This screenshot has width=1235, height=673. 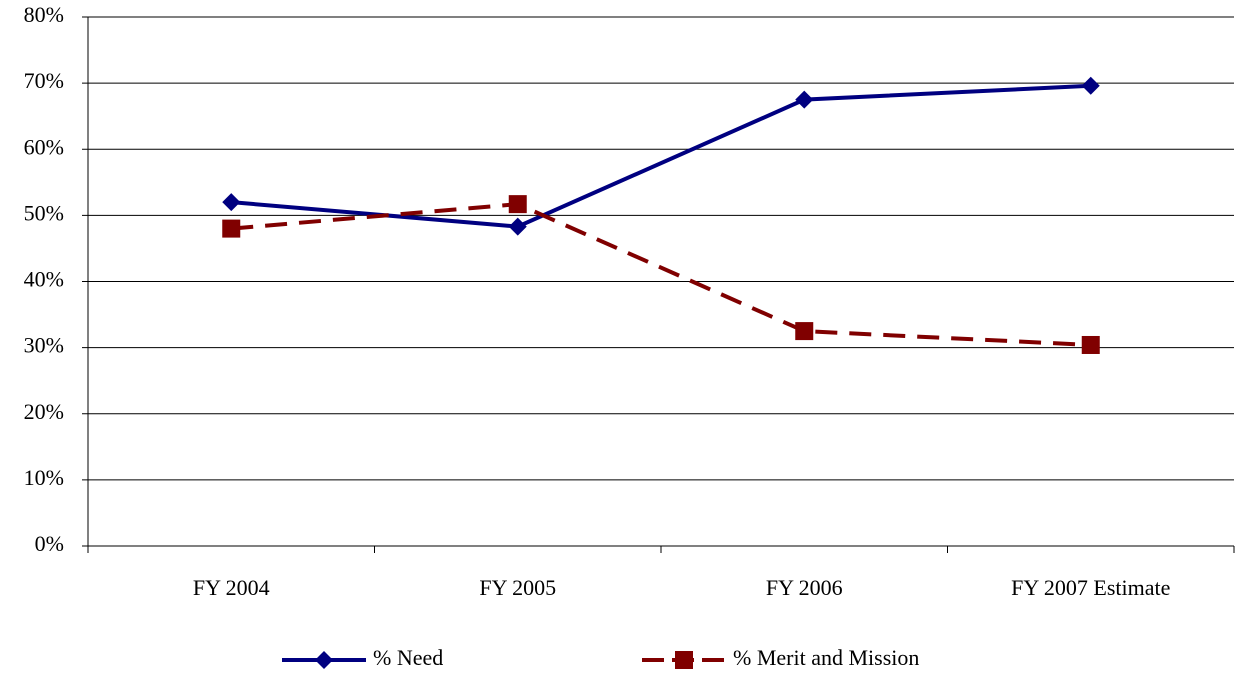 What do you see at coordinates (44, 14) in the screenshot?
I see `y-tick-label: 80%` at bounding box center [44, 14].